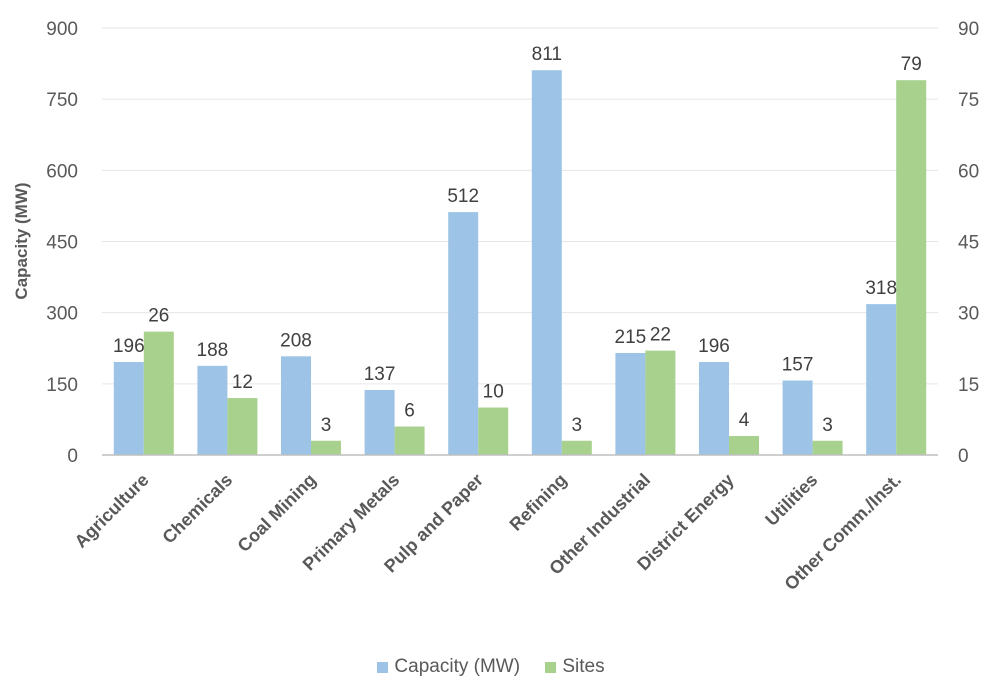 This screenshot has height=683, width=982. I want to click on y-tick-label-right: 15, so click(968, 385).